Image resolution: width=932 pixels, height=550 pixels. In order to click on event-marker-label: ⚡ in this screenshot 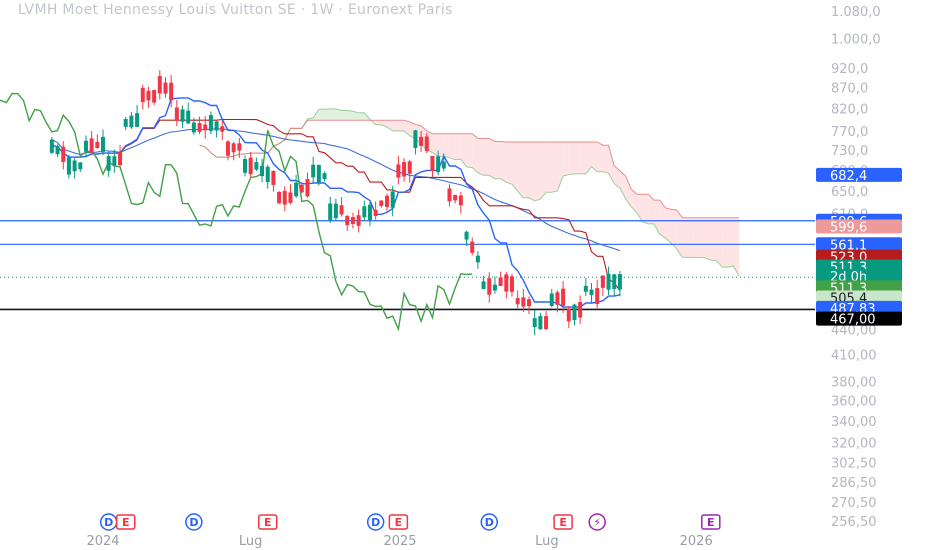, I will do `click(597, 522)`.